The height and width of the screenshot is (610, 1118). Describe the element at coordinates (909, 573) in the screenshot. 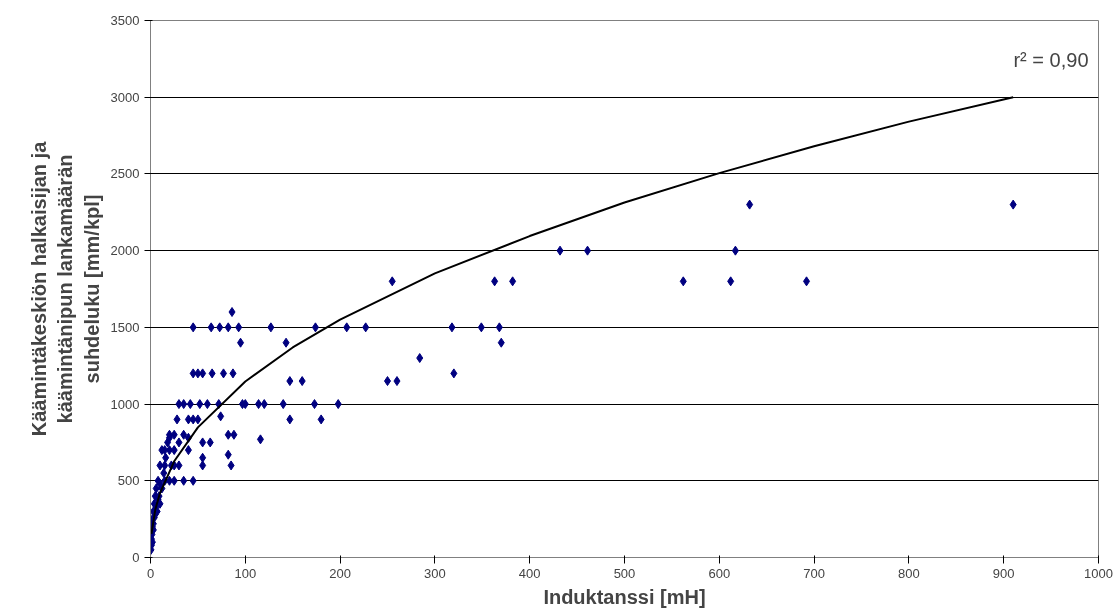

I see `x-tick-label: 800` at that location.